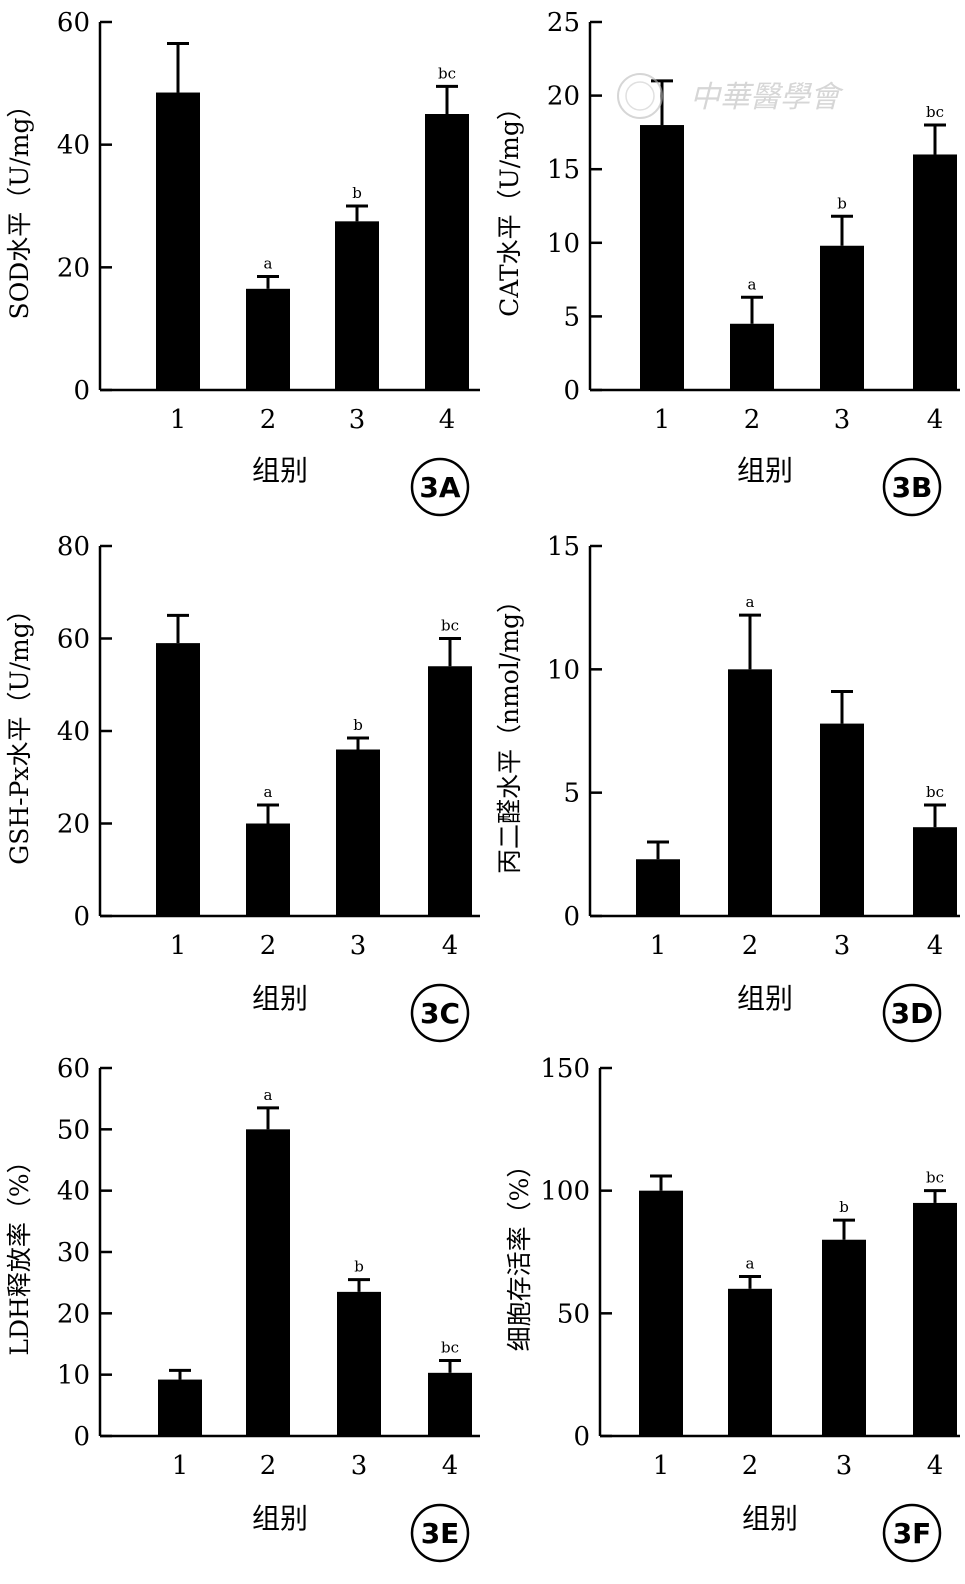 The height and width of the screenshot is (1584, 965). I want to click on watermark-text: 中華醫學會, so click(767, 97).